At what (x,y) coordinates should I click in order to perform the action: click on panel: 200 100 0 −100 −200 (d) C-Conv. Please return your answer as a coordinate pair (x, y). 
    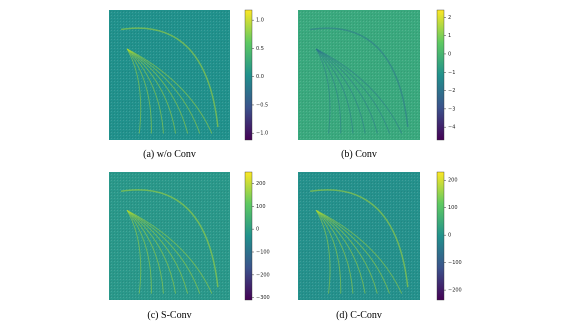
    Looking at the image, I should click on (380, 246).